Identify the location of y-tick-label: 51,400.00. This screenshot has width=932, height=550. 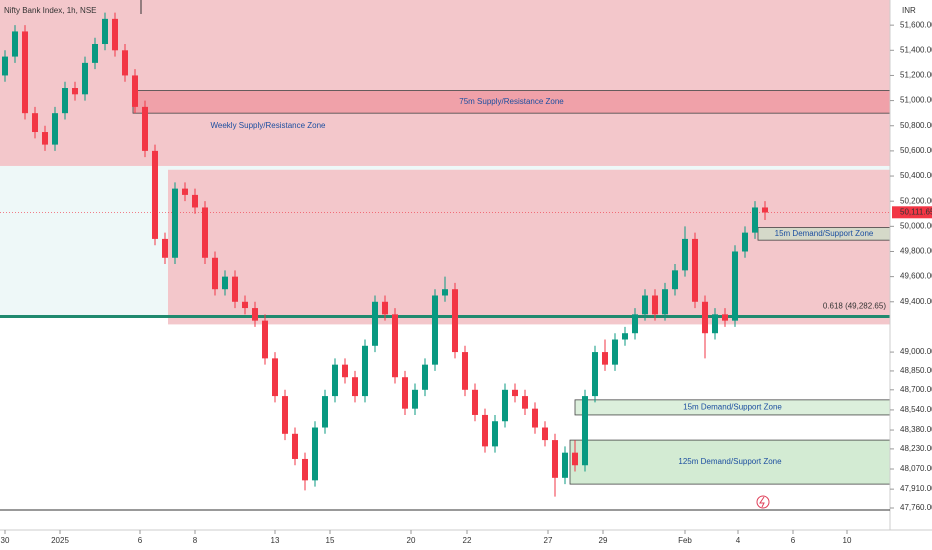
(916, 49).